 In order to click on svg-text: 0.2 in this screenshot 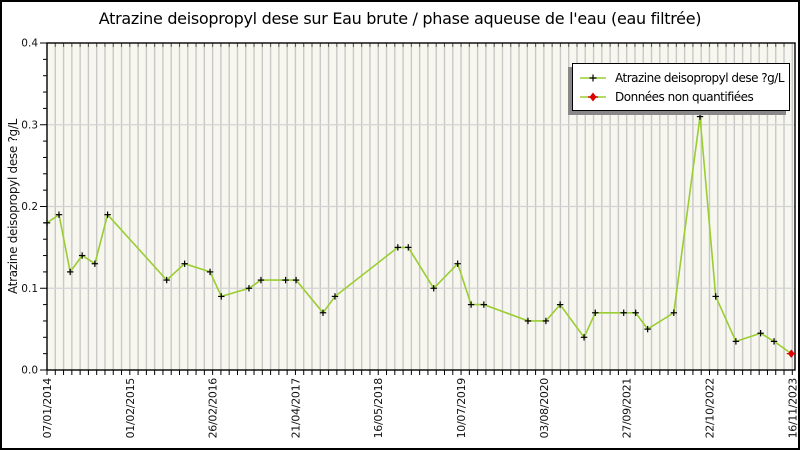, I will do `click(29, 207)`.